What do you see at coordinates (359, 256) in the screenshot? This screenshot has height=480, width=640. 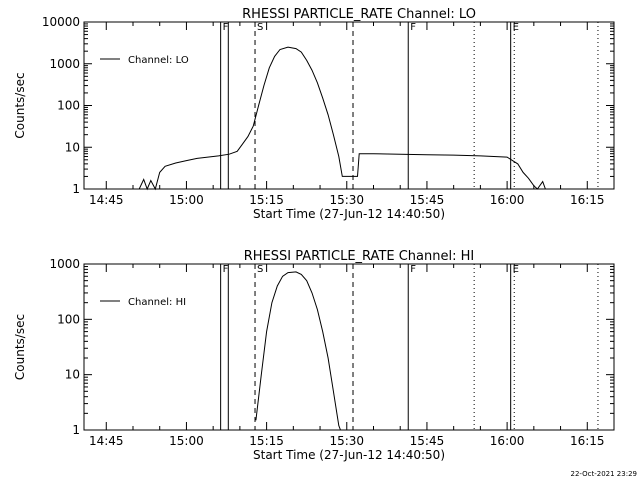 I see `chart-title: RHESSI PARTICLE_RATE Channel: HI` at bounding box center [359, 256].